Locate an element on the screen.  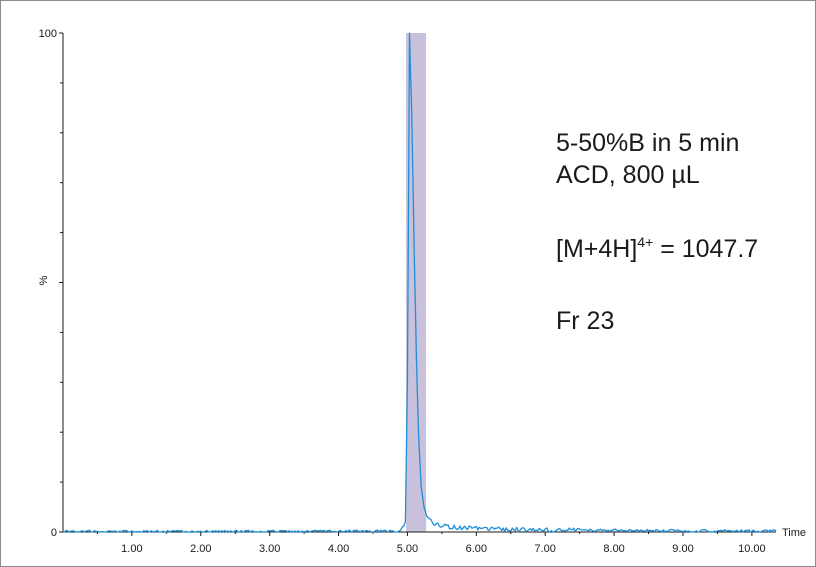
x-tick-label: 7.00 is located at coordinates (545, 549).